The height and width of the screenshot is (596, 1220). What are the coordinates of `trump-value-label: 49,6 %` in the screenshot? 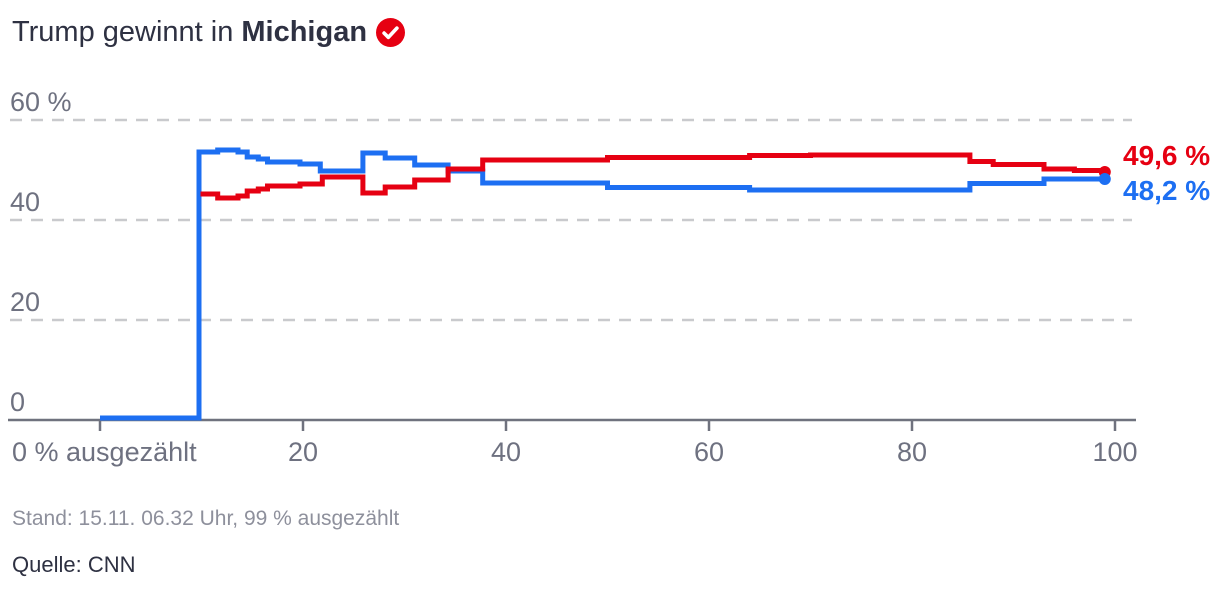 It's located at (1167, 155).